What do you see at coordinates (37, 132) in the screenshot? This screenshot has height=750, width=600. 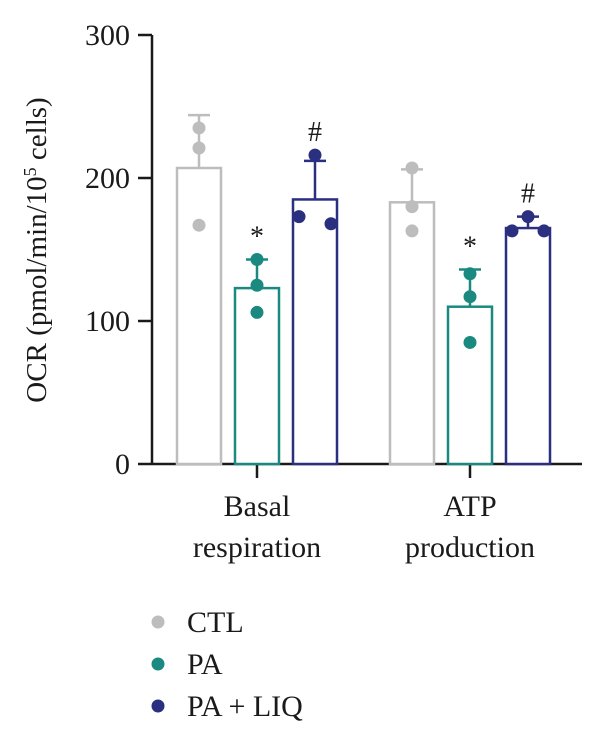 I see `y-axis-title-tail: cells)` at bounding box center [37, 132].